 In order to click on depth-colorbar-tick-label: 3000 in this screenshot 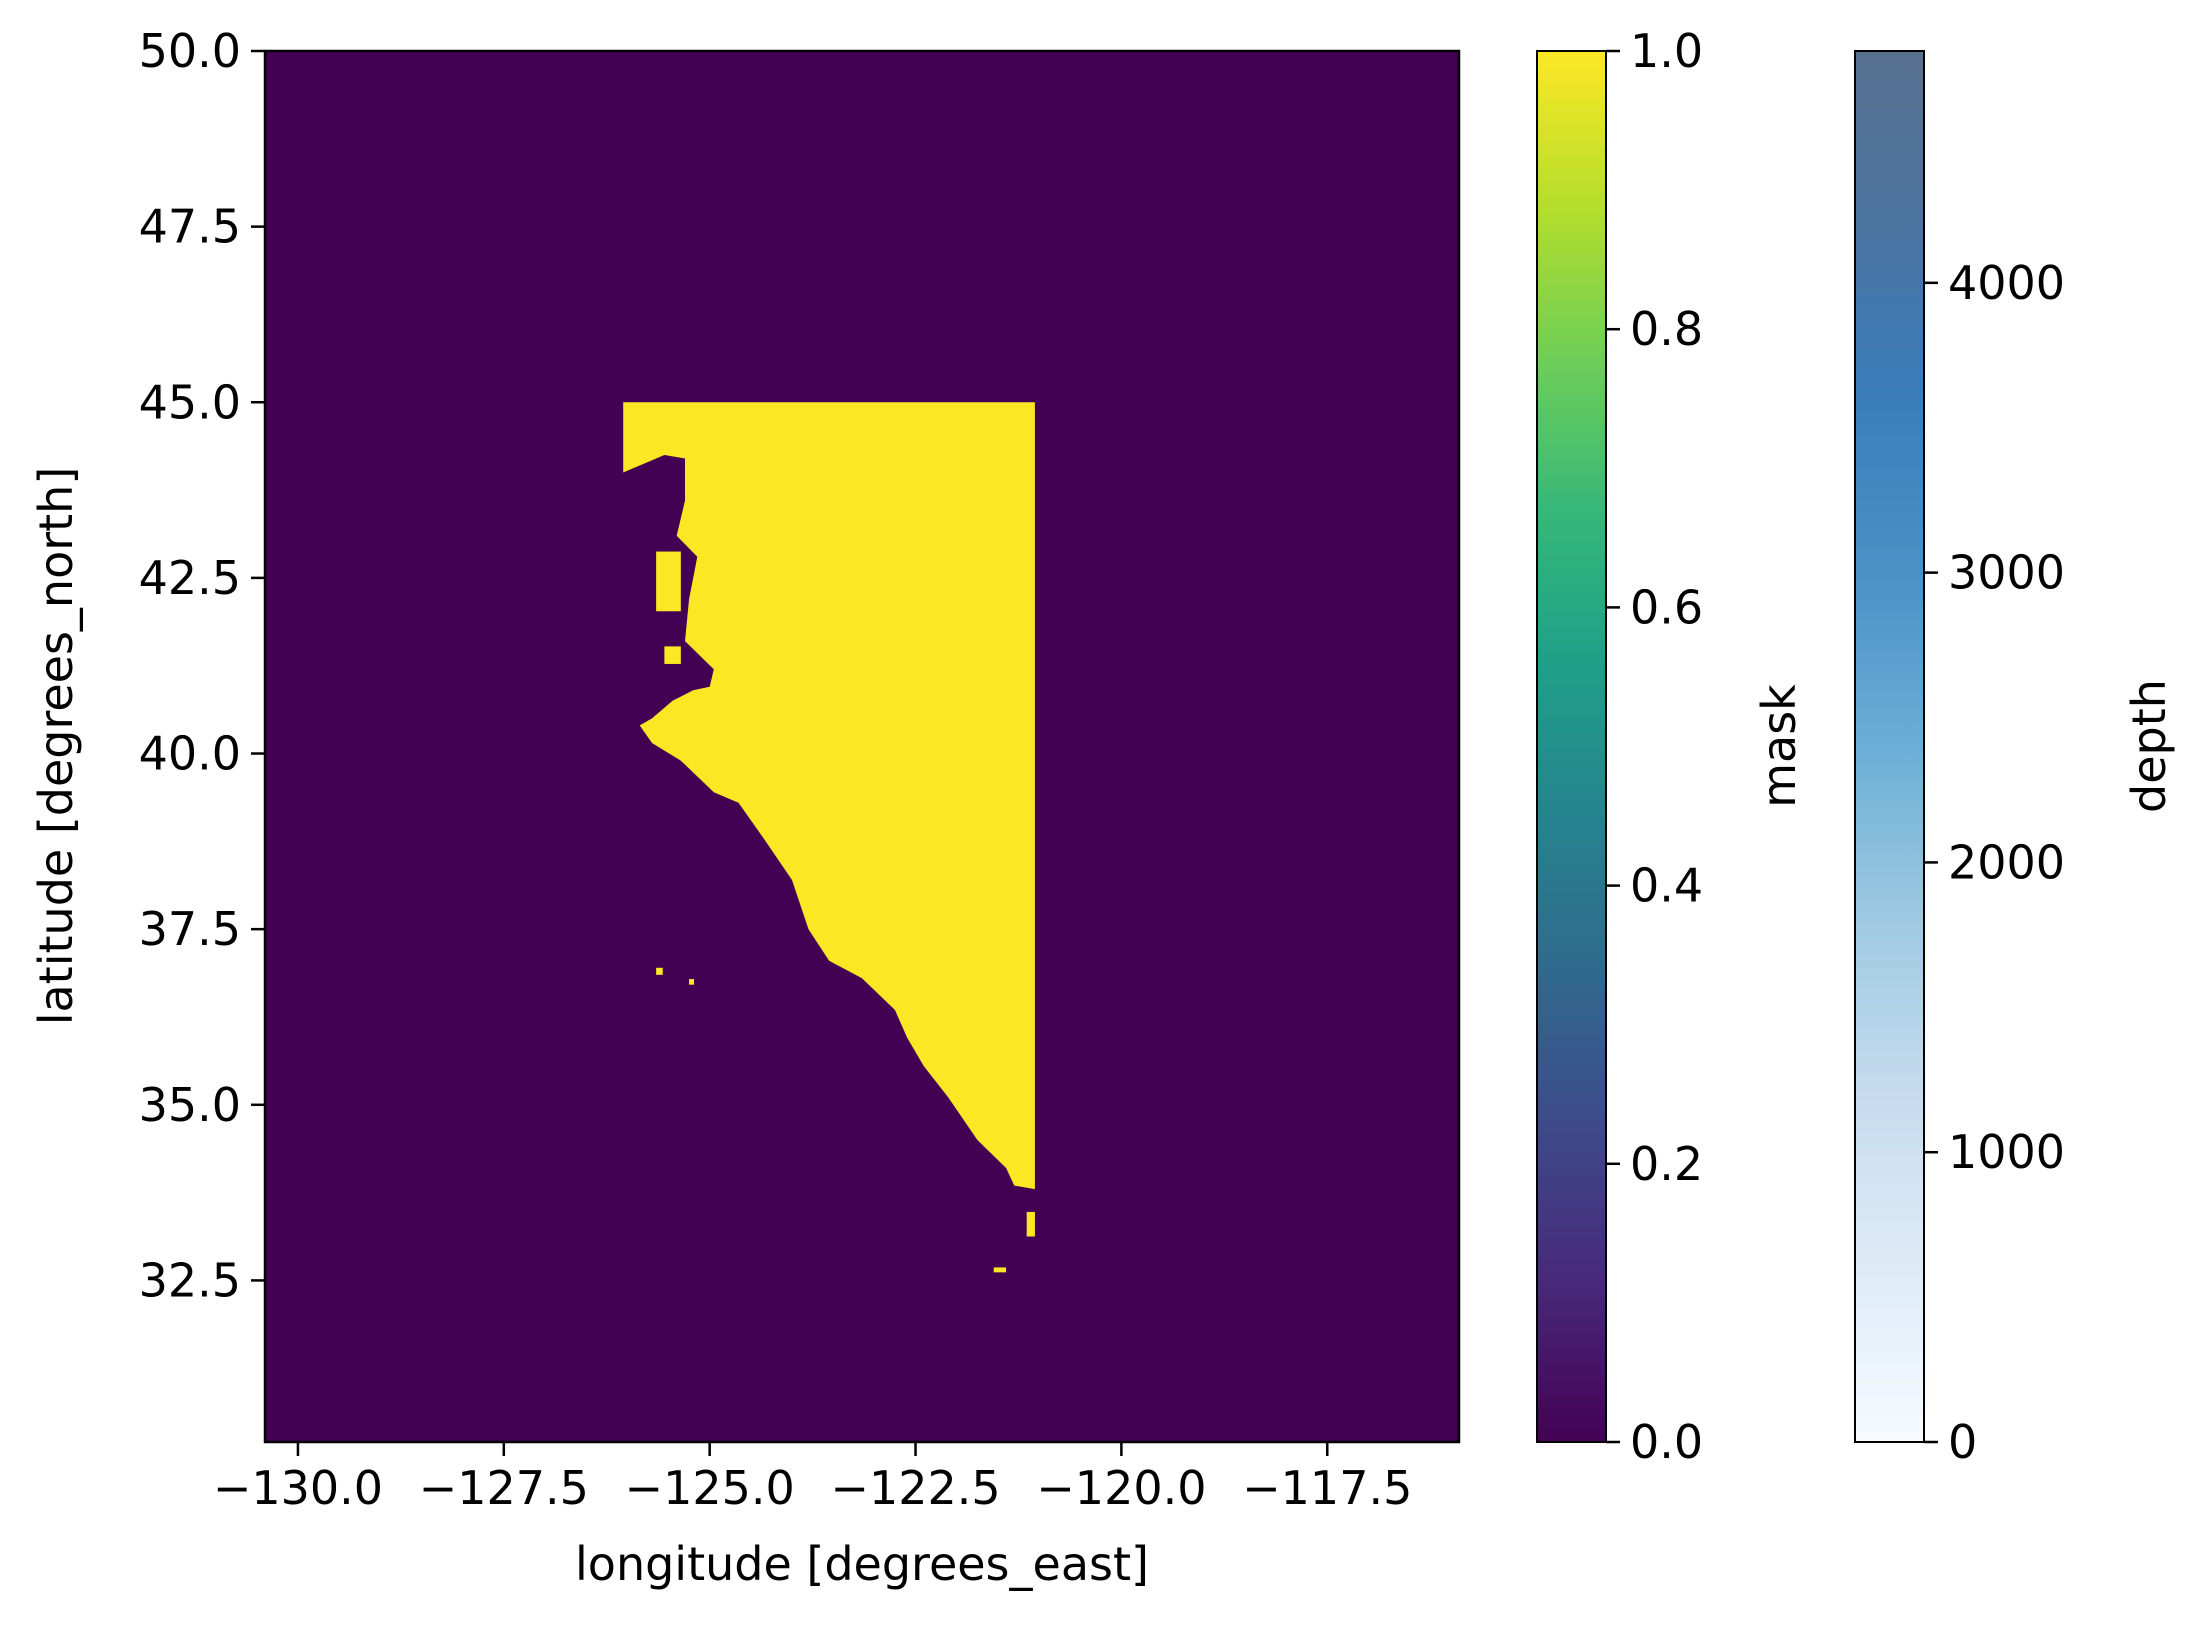, I will do `click(2006, 573)`.